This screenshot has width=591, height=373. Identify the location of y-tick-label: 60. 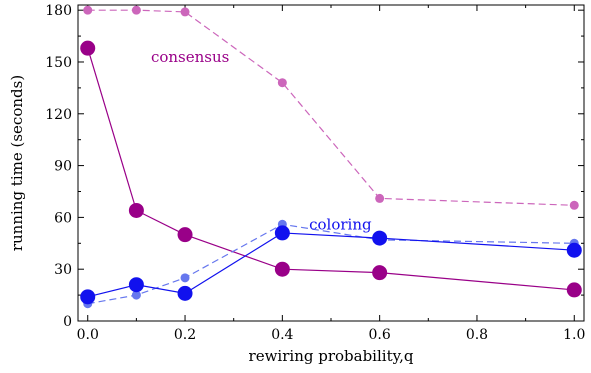
(63, 218).